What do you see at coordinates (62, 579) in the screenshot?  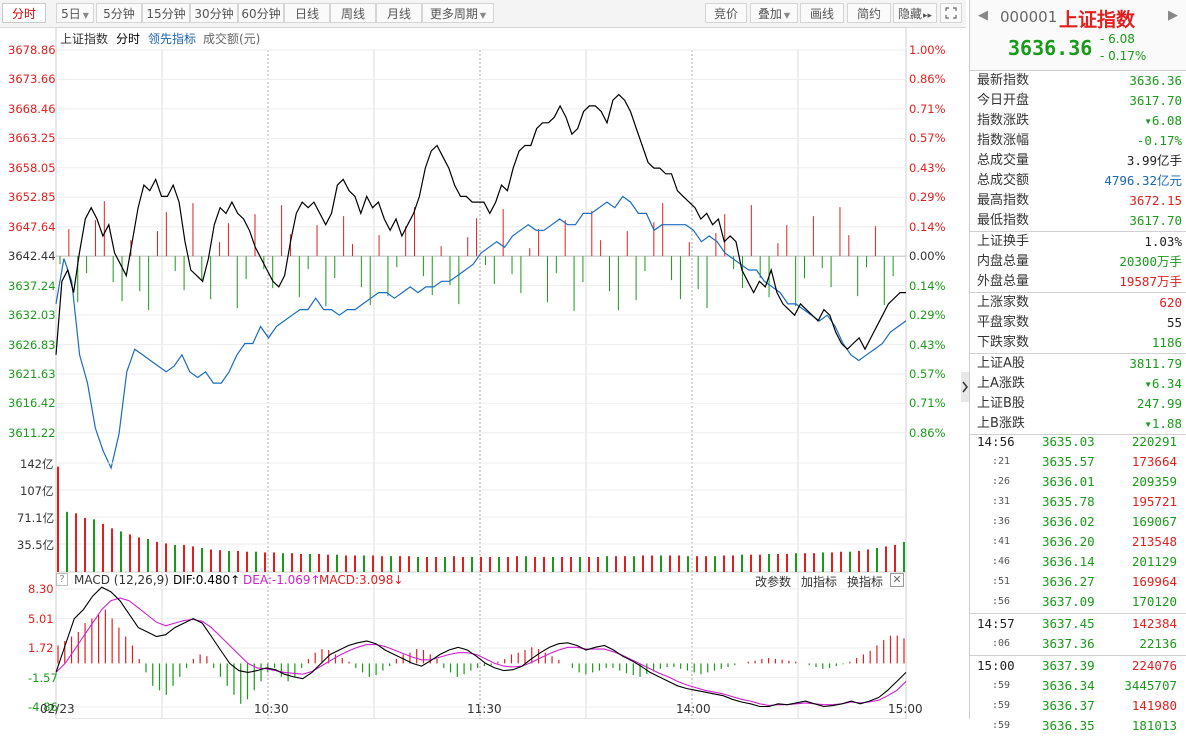 I see `help-icon: ?` at bounding box center [62, 579].